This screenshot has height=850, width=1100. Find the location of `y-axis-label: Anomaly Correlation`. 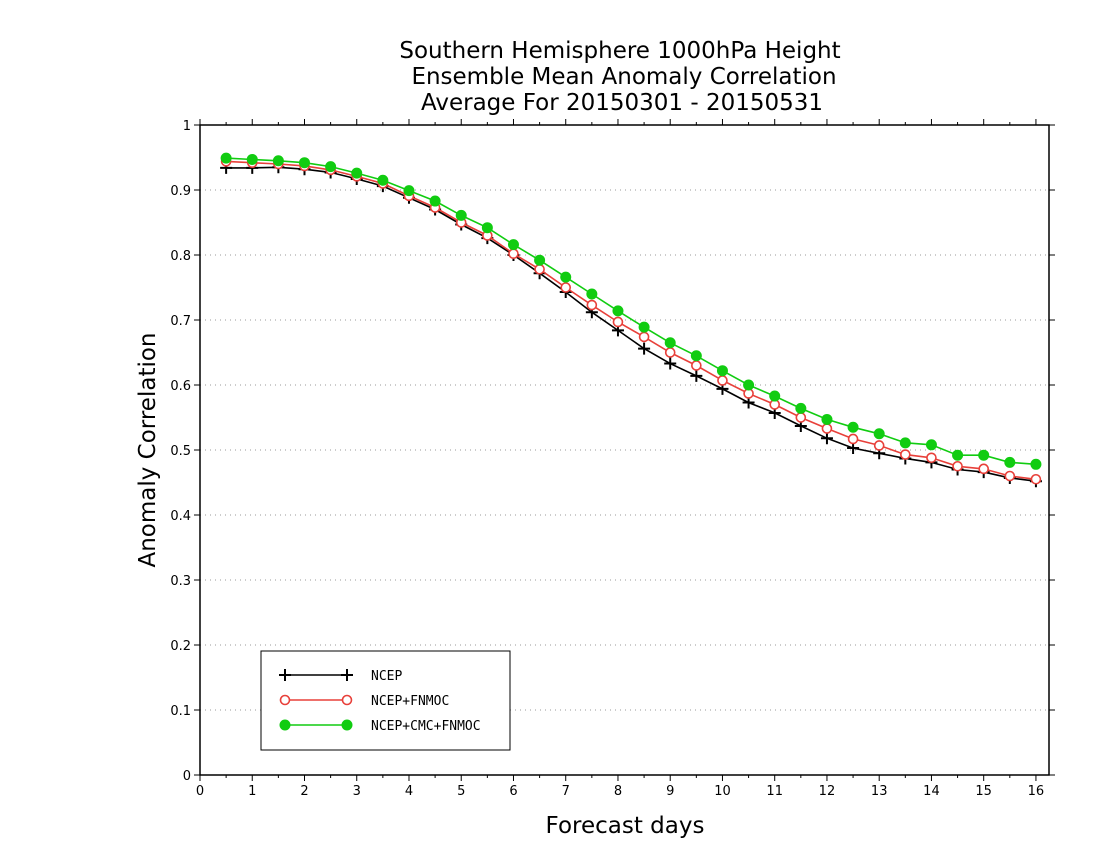

y-axis-label: Anomaly Correlation is located at coordinates (148, 449).